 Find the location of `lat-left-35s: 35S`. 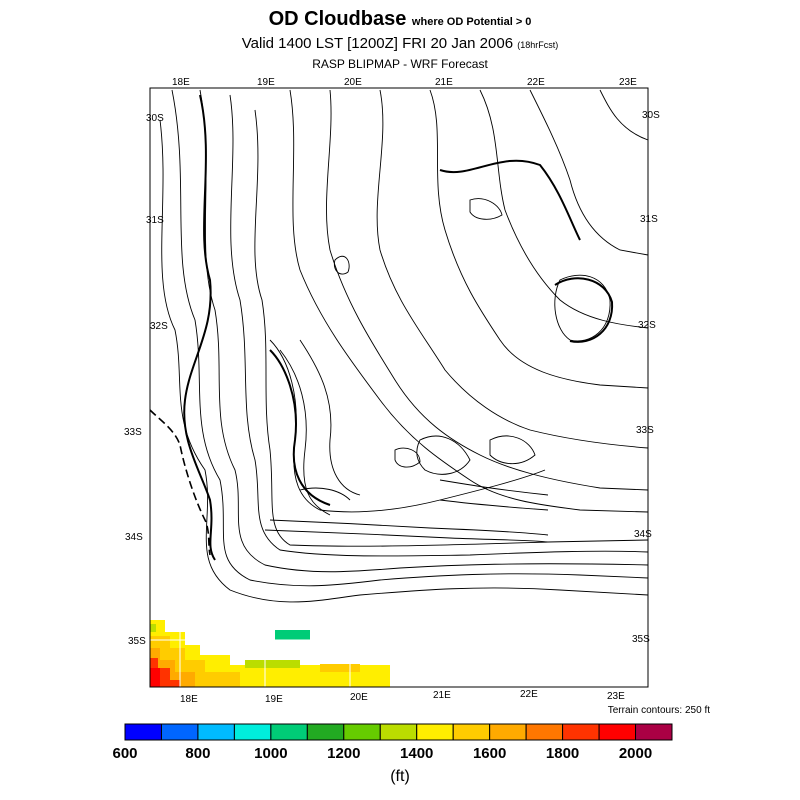

lat-left-35s: 35S is located at coordinates (137, 641).